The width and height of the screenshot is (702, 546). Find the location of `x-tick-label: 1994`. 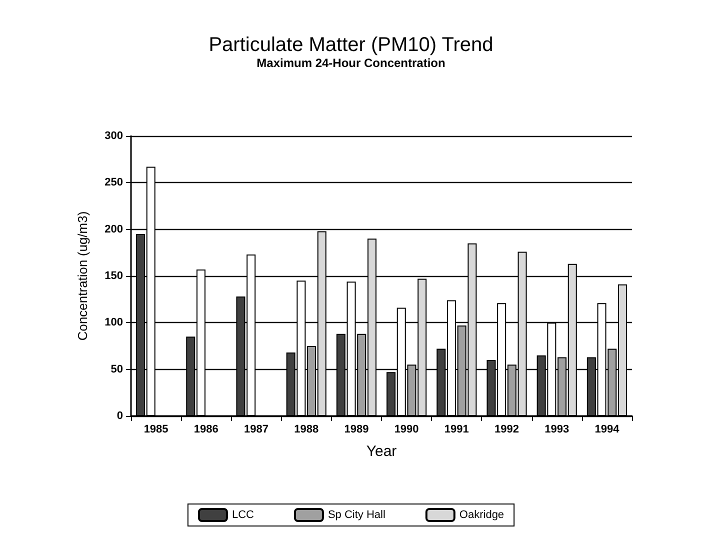

x-tick-label: 1994 is located at coordinates (607, 430).